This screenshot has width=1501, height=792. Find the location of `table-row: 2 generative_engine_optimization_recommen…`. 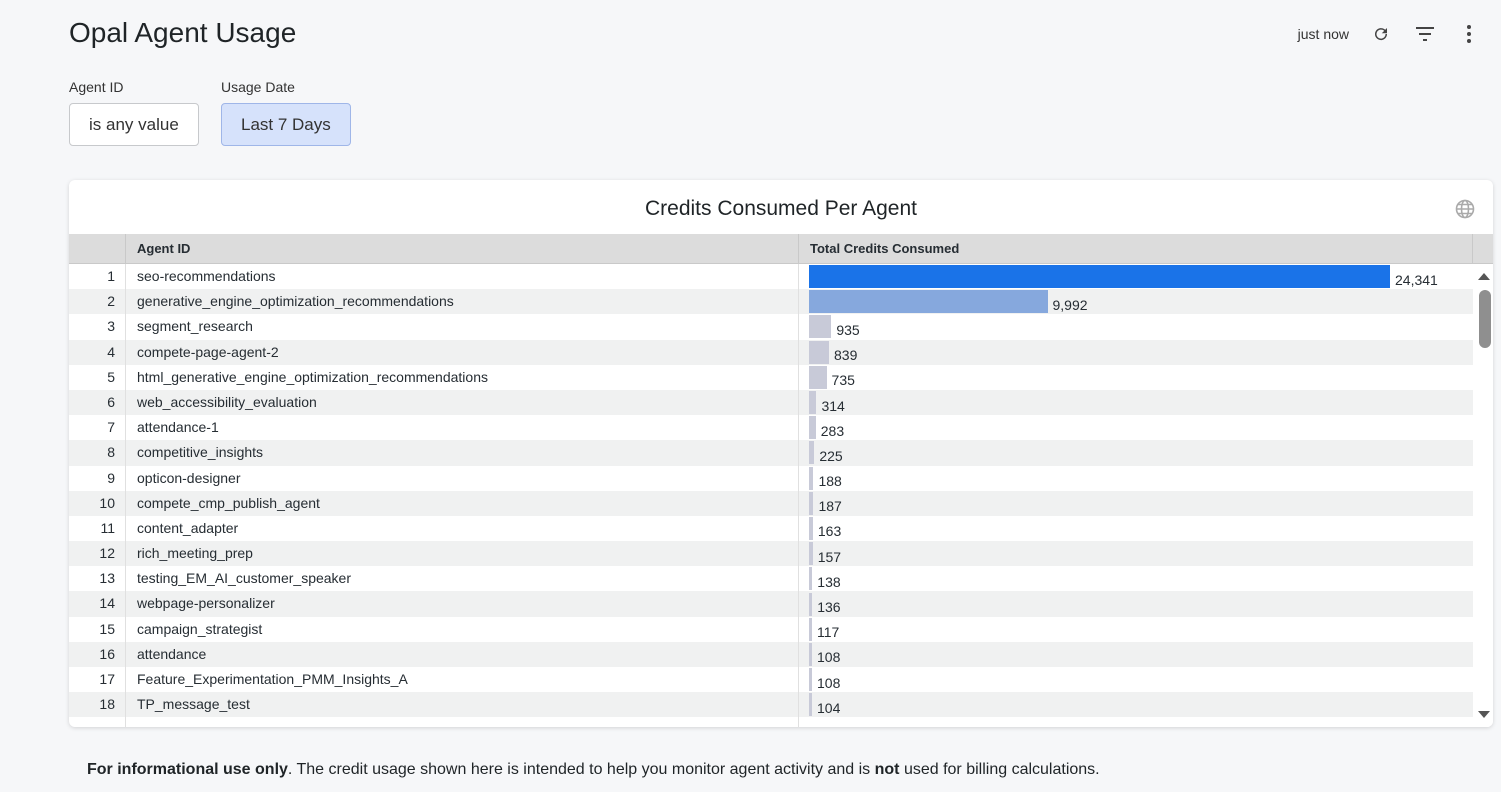

table-row: 2 generative_engine_optimization_recommen… is located at coordinates (771, 302).